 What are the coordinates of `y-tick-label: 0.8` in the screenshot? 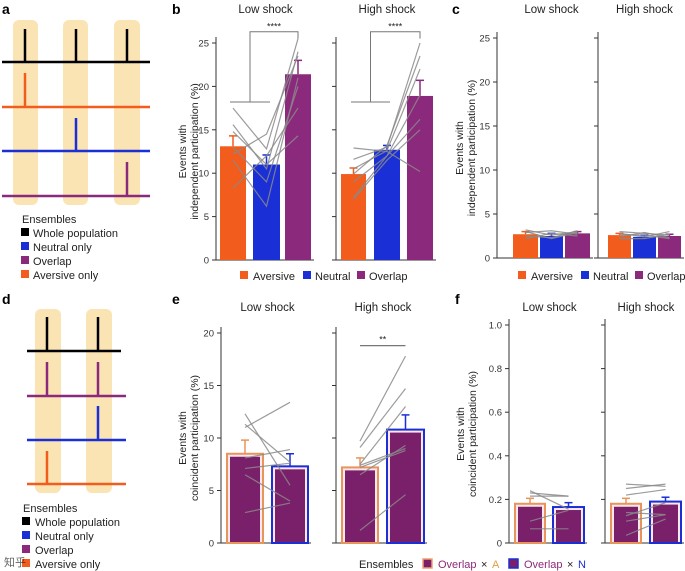 It's located at (495, 369).